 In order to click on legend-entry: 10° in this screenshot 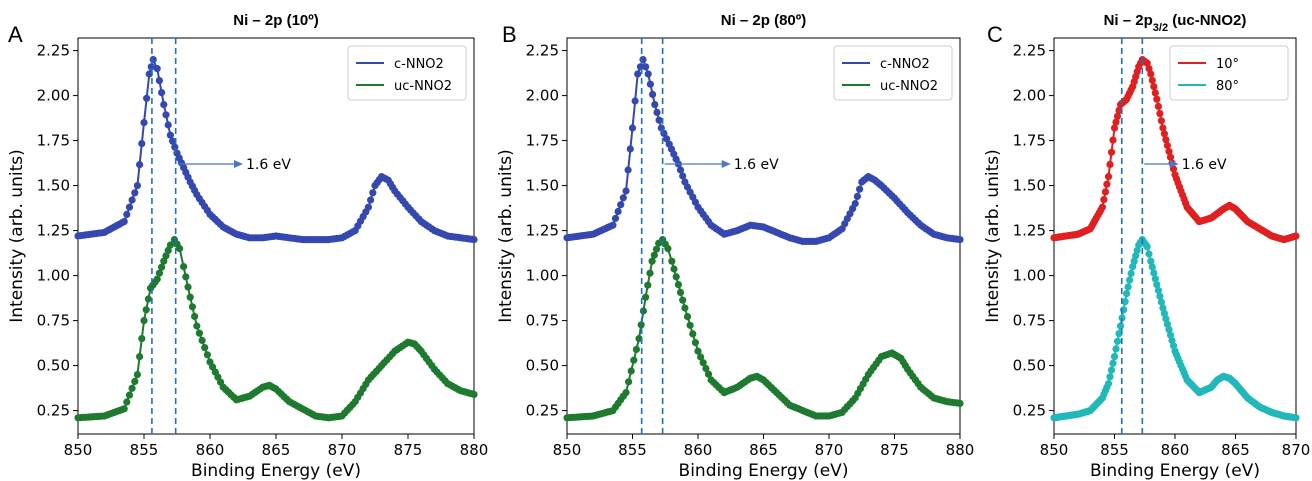, I will do `click(1227, 64)`.